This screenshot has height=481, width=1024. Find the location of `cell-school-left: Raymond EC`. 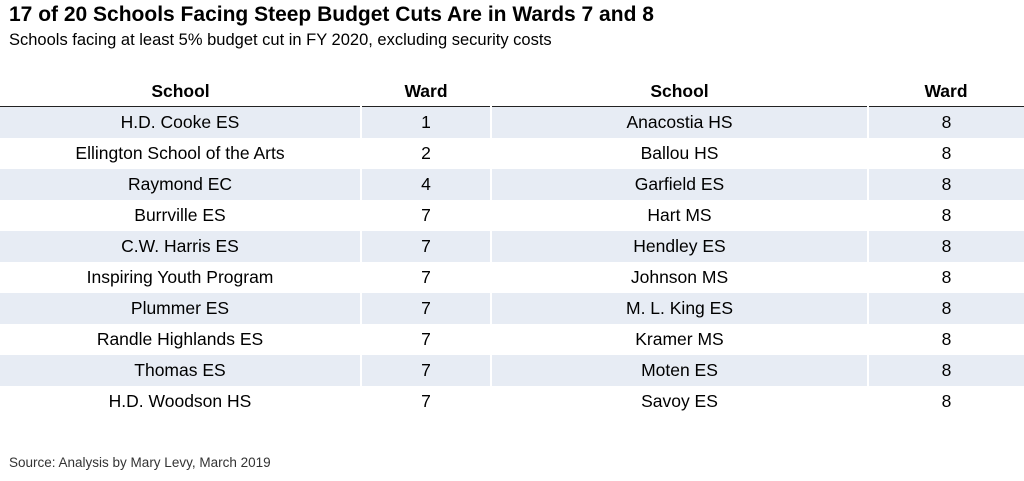

cell-school-left: Raymond EC is located at coordinates (181, 184).